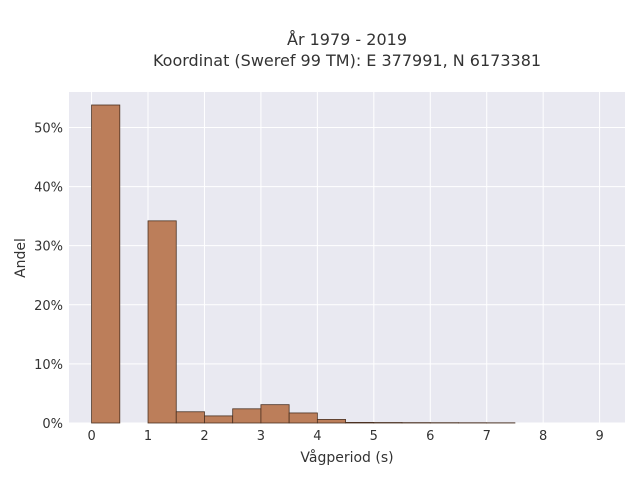  What do you see at coordinates (599, 436) in the screenshot?
I see `x-tick-label: 9` at bounding box center [599, 436].